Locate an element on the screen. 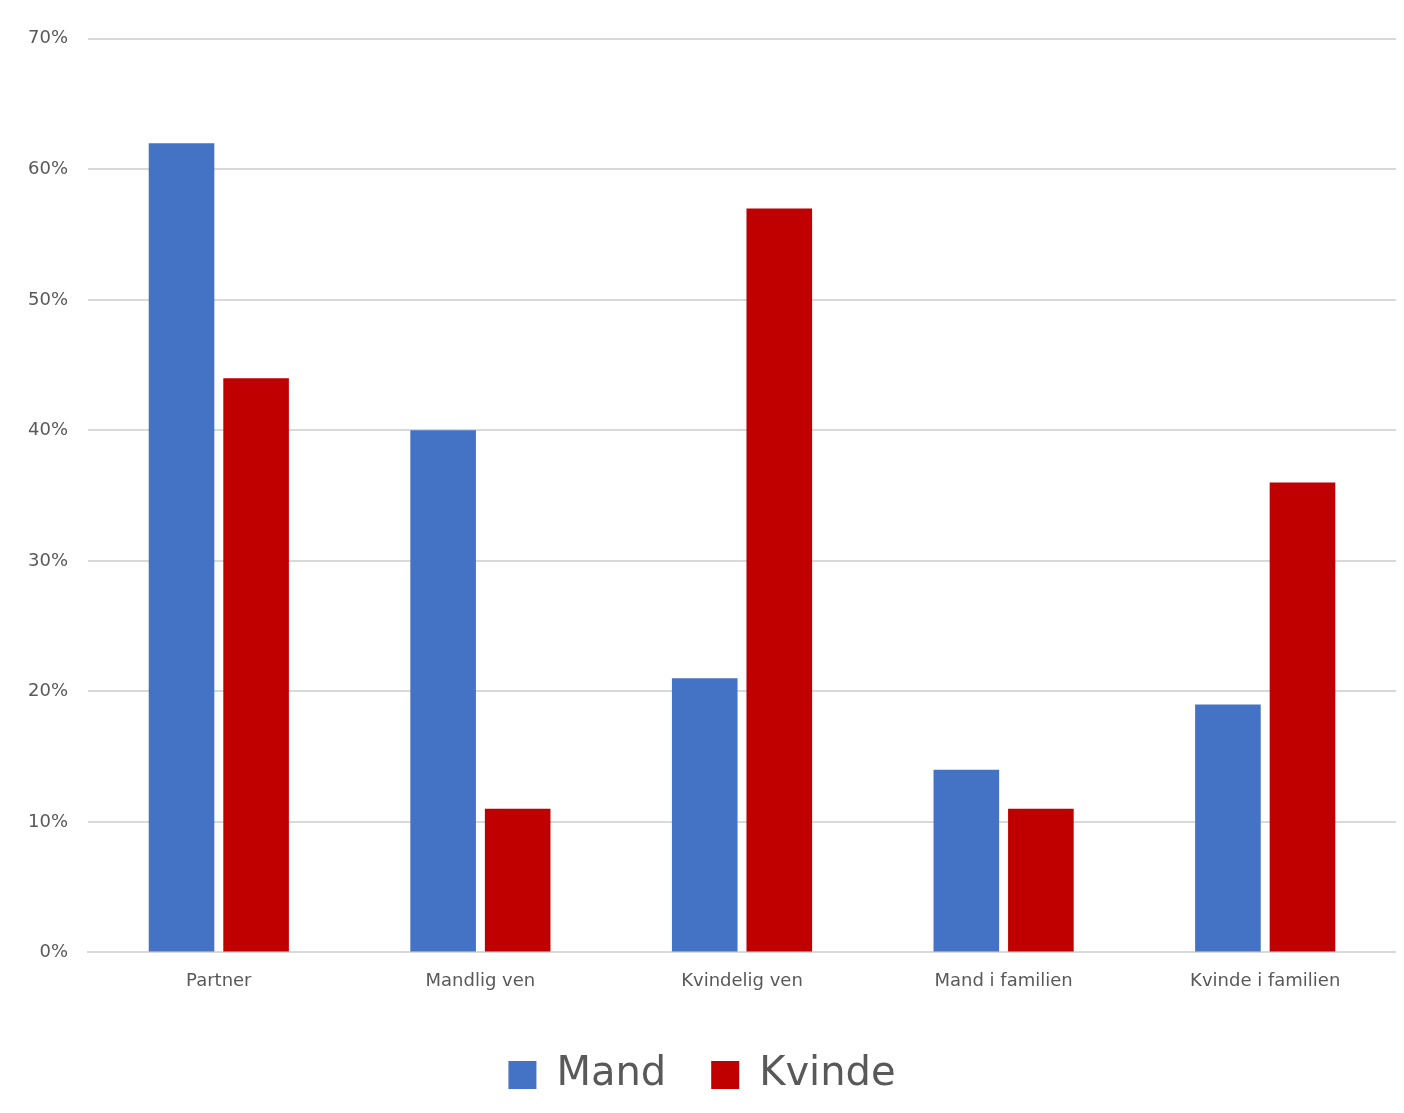 This screenshot has width=1404, height=1113. x-tick-label: Kvinde i familien is located at coordinates (1265, 979).